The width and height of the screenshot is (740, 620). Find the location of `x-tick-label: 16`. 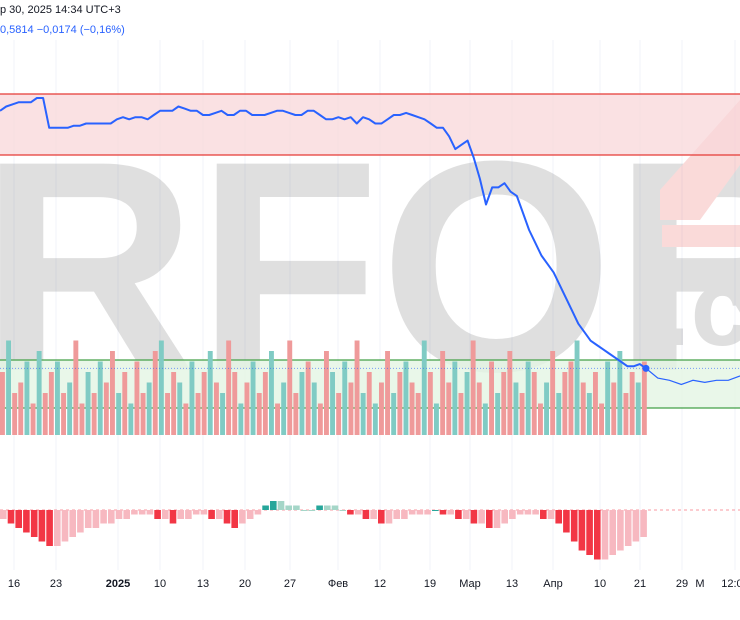

x-tick-label: 16 is located at coordinates (14, 584).